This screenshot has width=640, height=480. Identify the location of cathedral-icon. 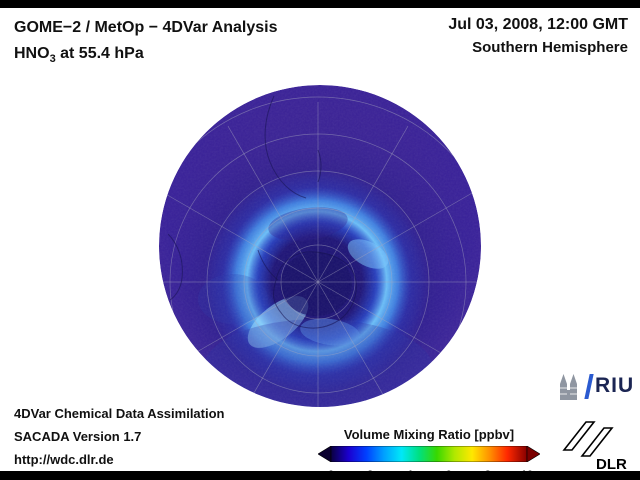
(568, 387).